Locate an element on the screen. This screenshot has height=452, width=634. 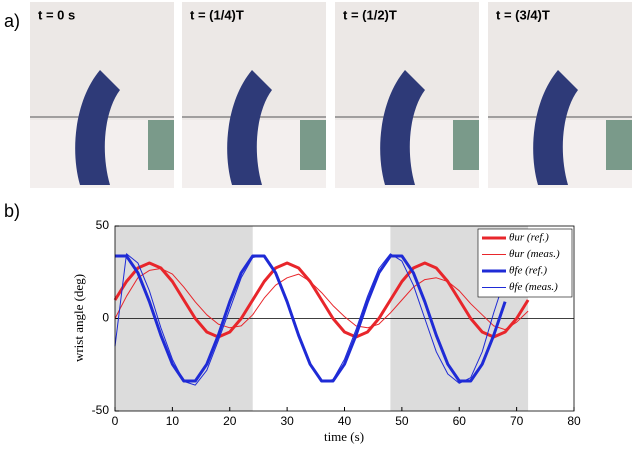
x-tick-label: 0 is located at coordinates (115, 421).